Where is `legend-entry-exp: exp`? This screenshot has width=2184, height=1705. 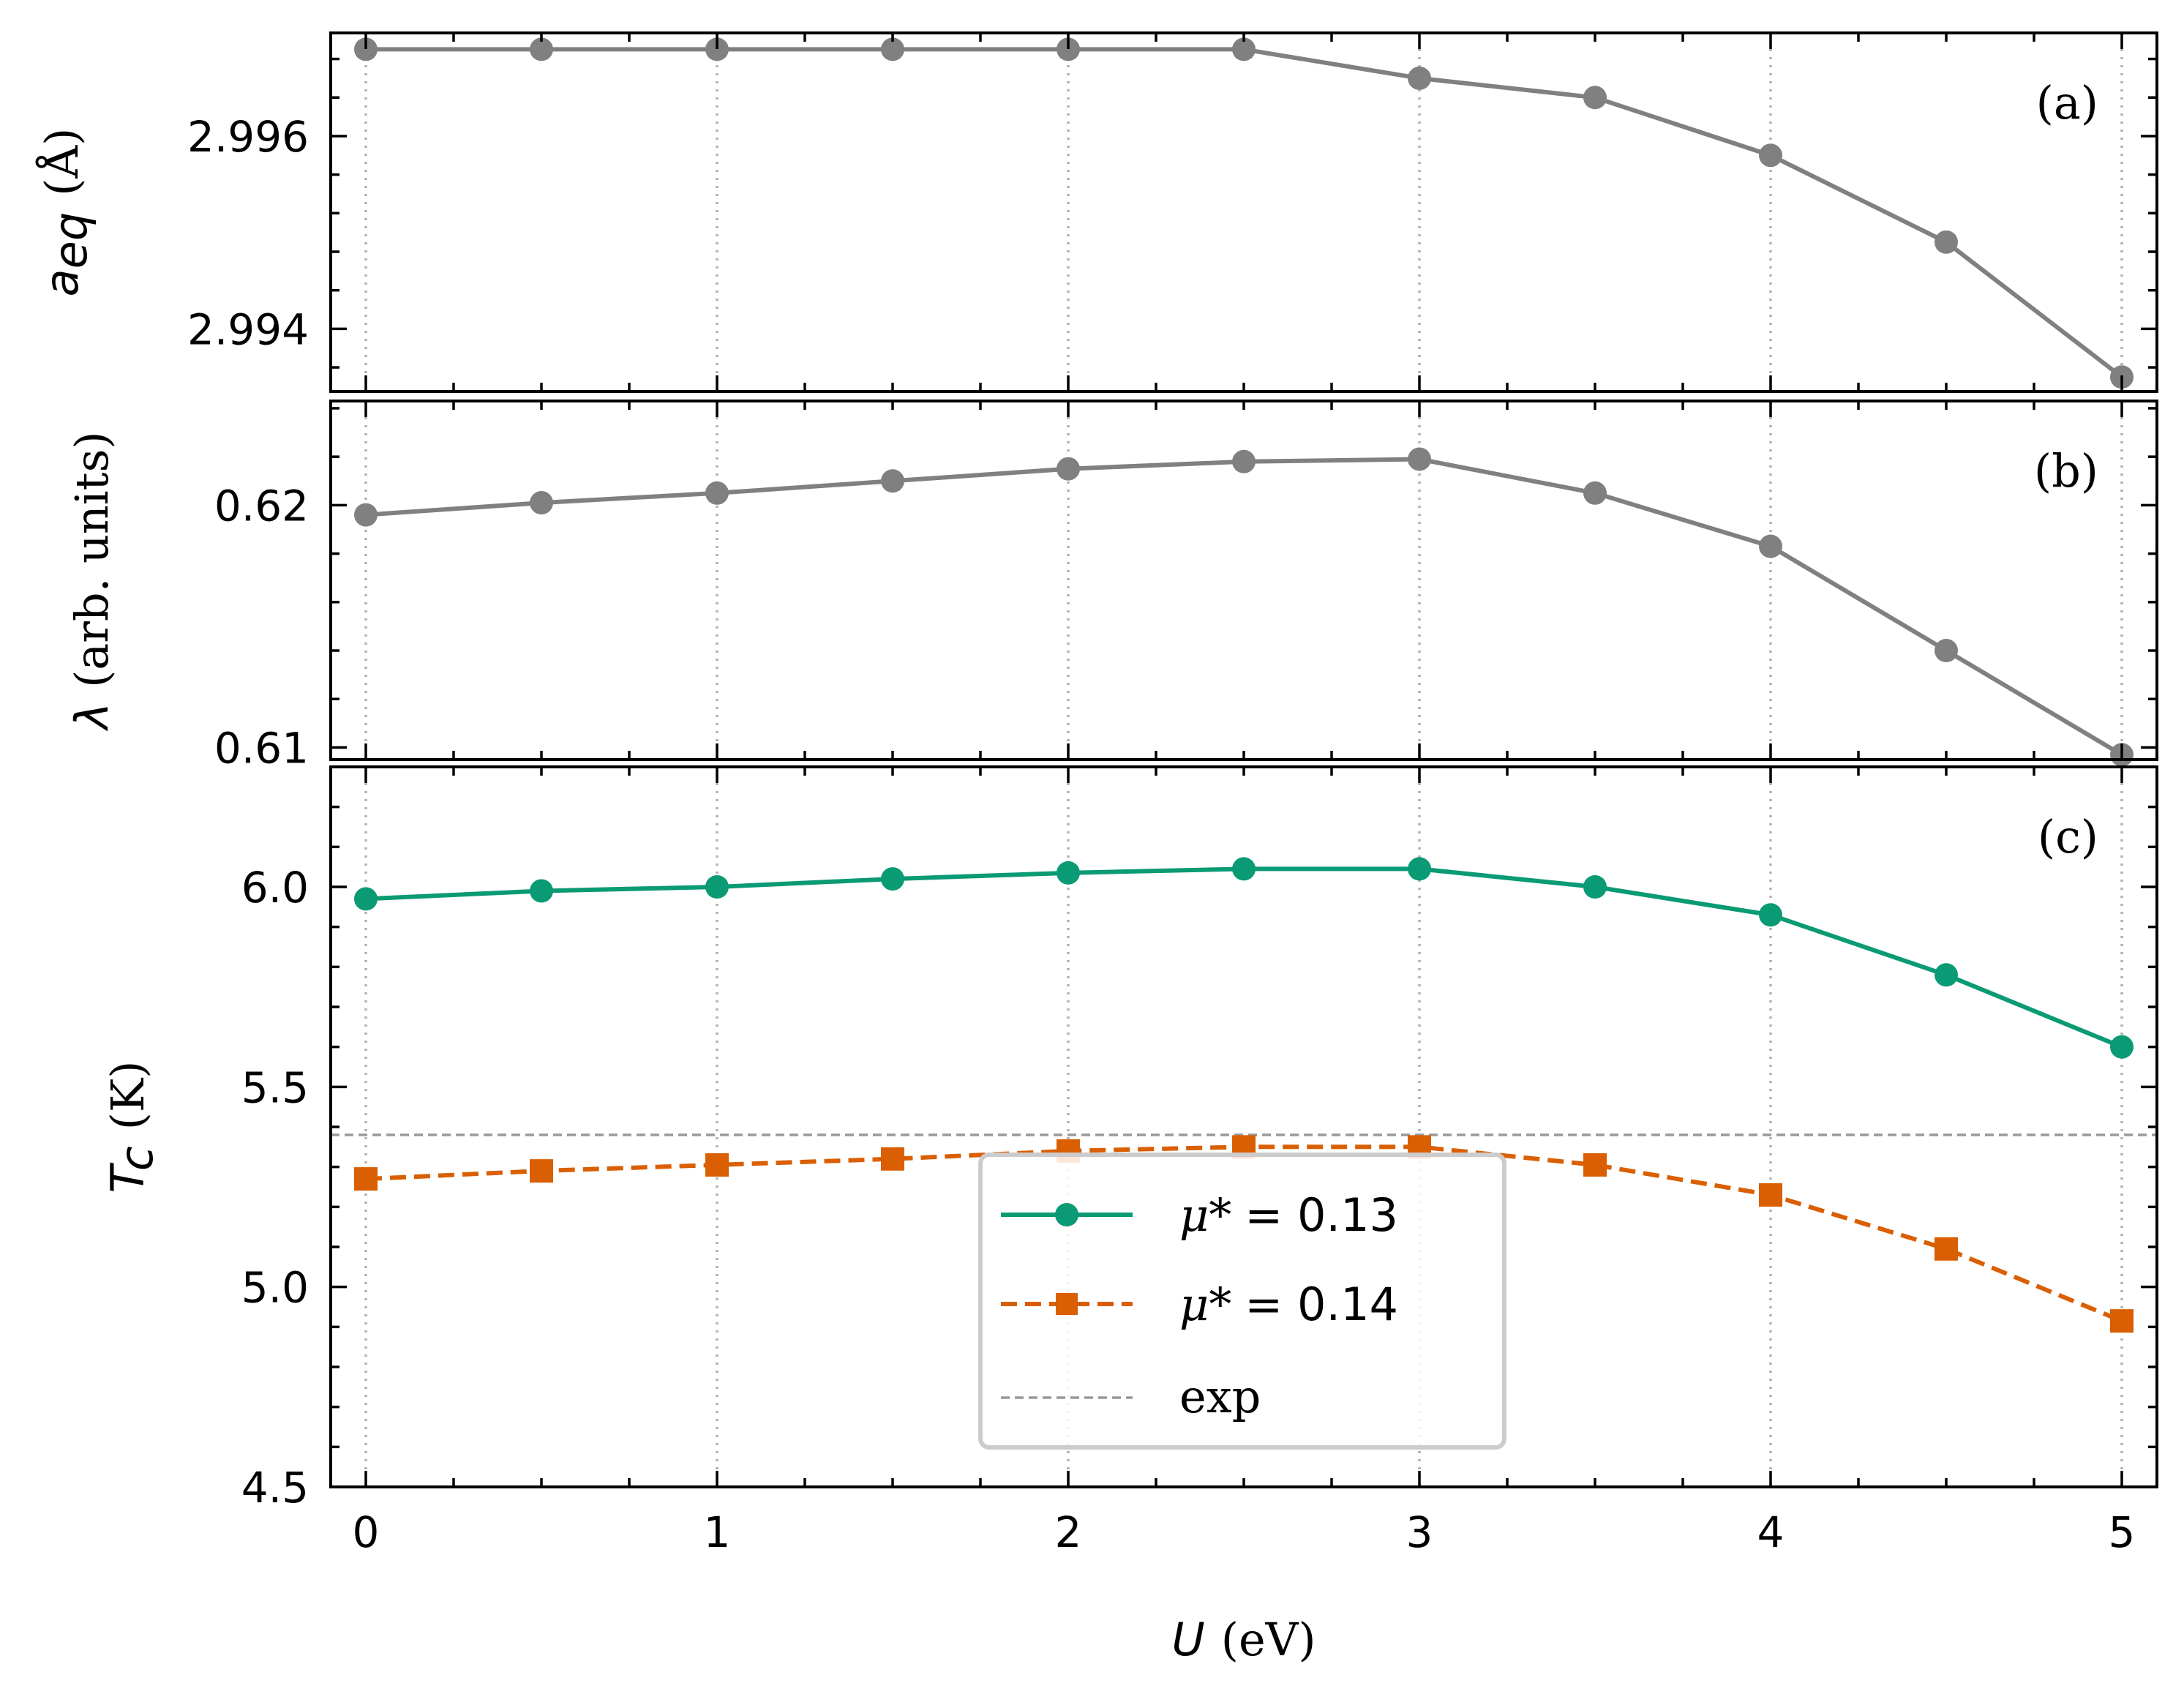
legend-entry-exp: exp is located at coordinates (1131, 1396).